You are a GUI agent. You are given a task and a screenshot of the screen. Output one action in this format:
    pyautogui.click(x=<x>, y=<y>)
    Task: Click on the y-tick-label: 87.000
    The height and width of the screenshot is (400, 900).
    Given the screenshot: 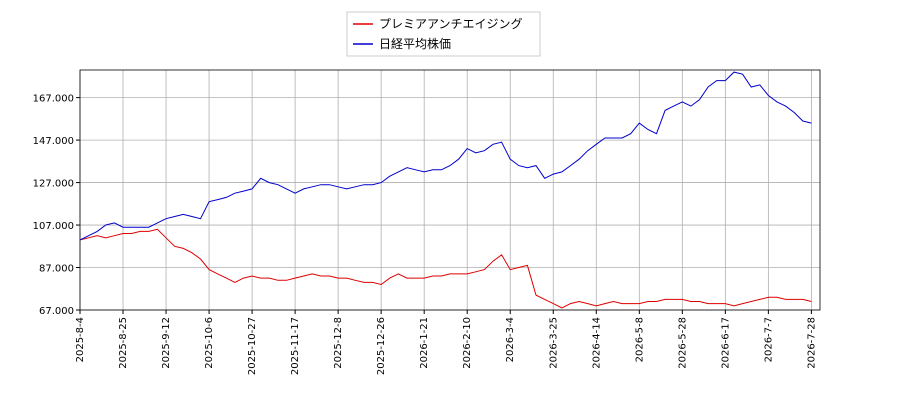 What is the action you would take?
    pyautogui.click(x=56, y=269)
    